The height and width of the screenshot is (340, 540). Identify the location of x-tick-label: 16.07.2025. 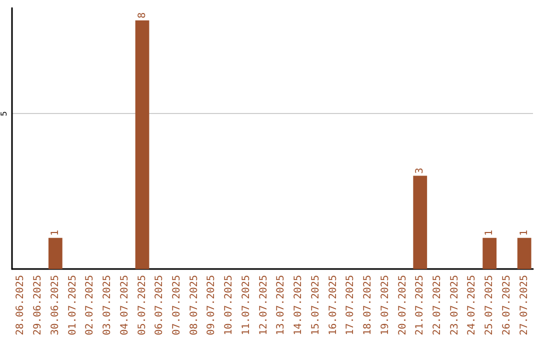
(333, 305).